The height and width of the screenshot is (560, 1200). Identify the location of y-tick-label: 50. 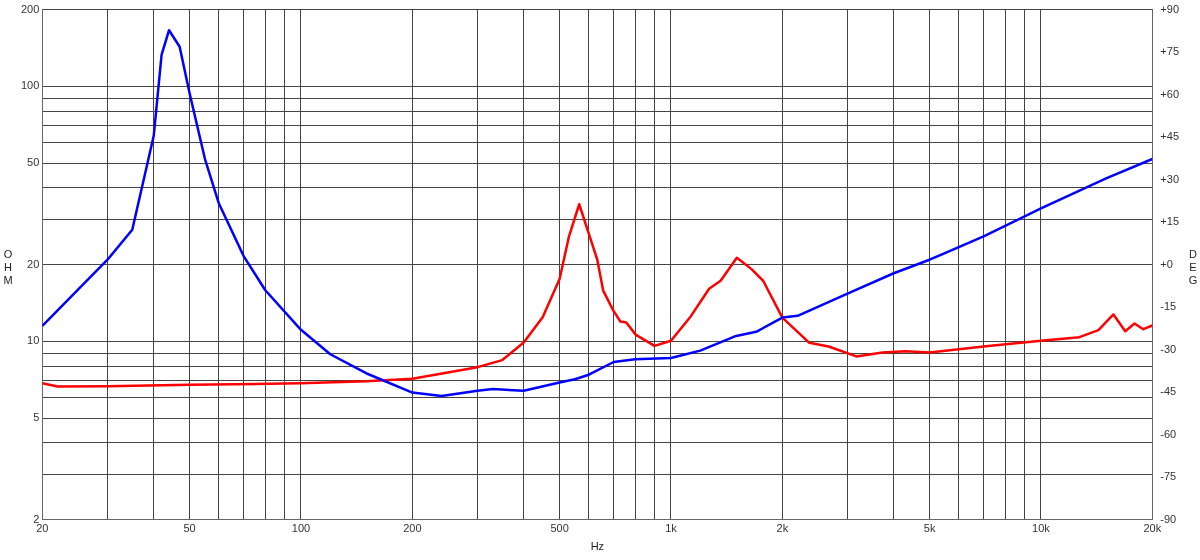
(33, 162).